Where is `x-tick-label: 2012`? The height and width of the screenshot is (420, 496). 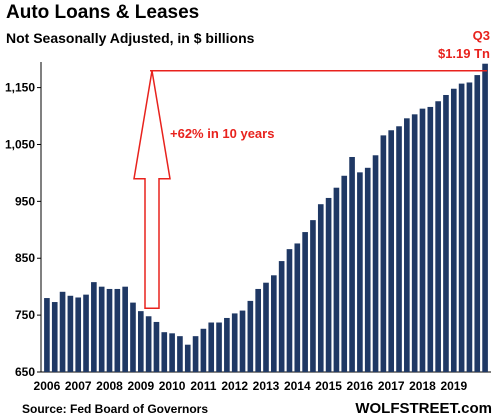
x-tick-label: 2012 is located at coordinates (234, 386).